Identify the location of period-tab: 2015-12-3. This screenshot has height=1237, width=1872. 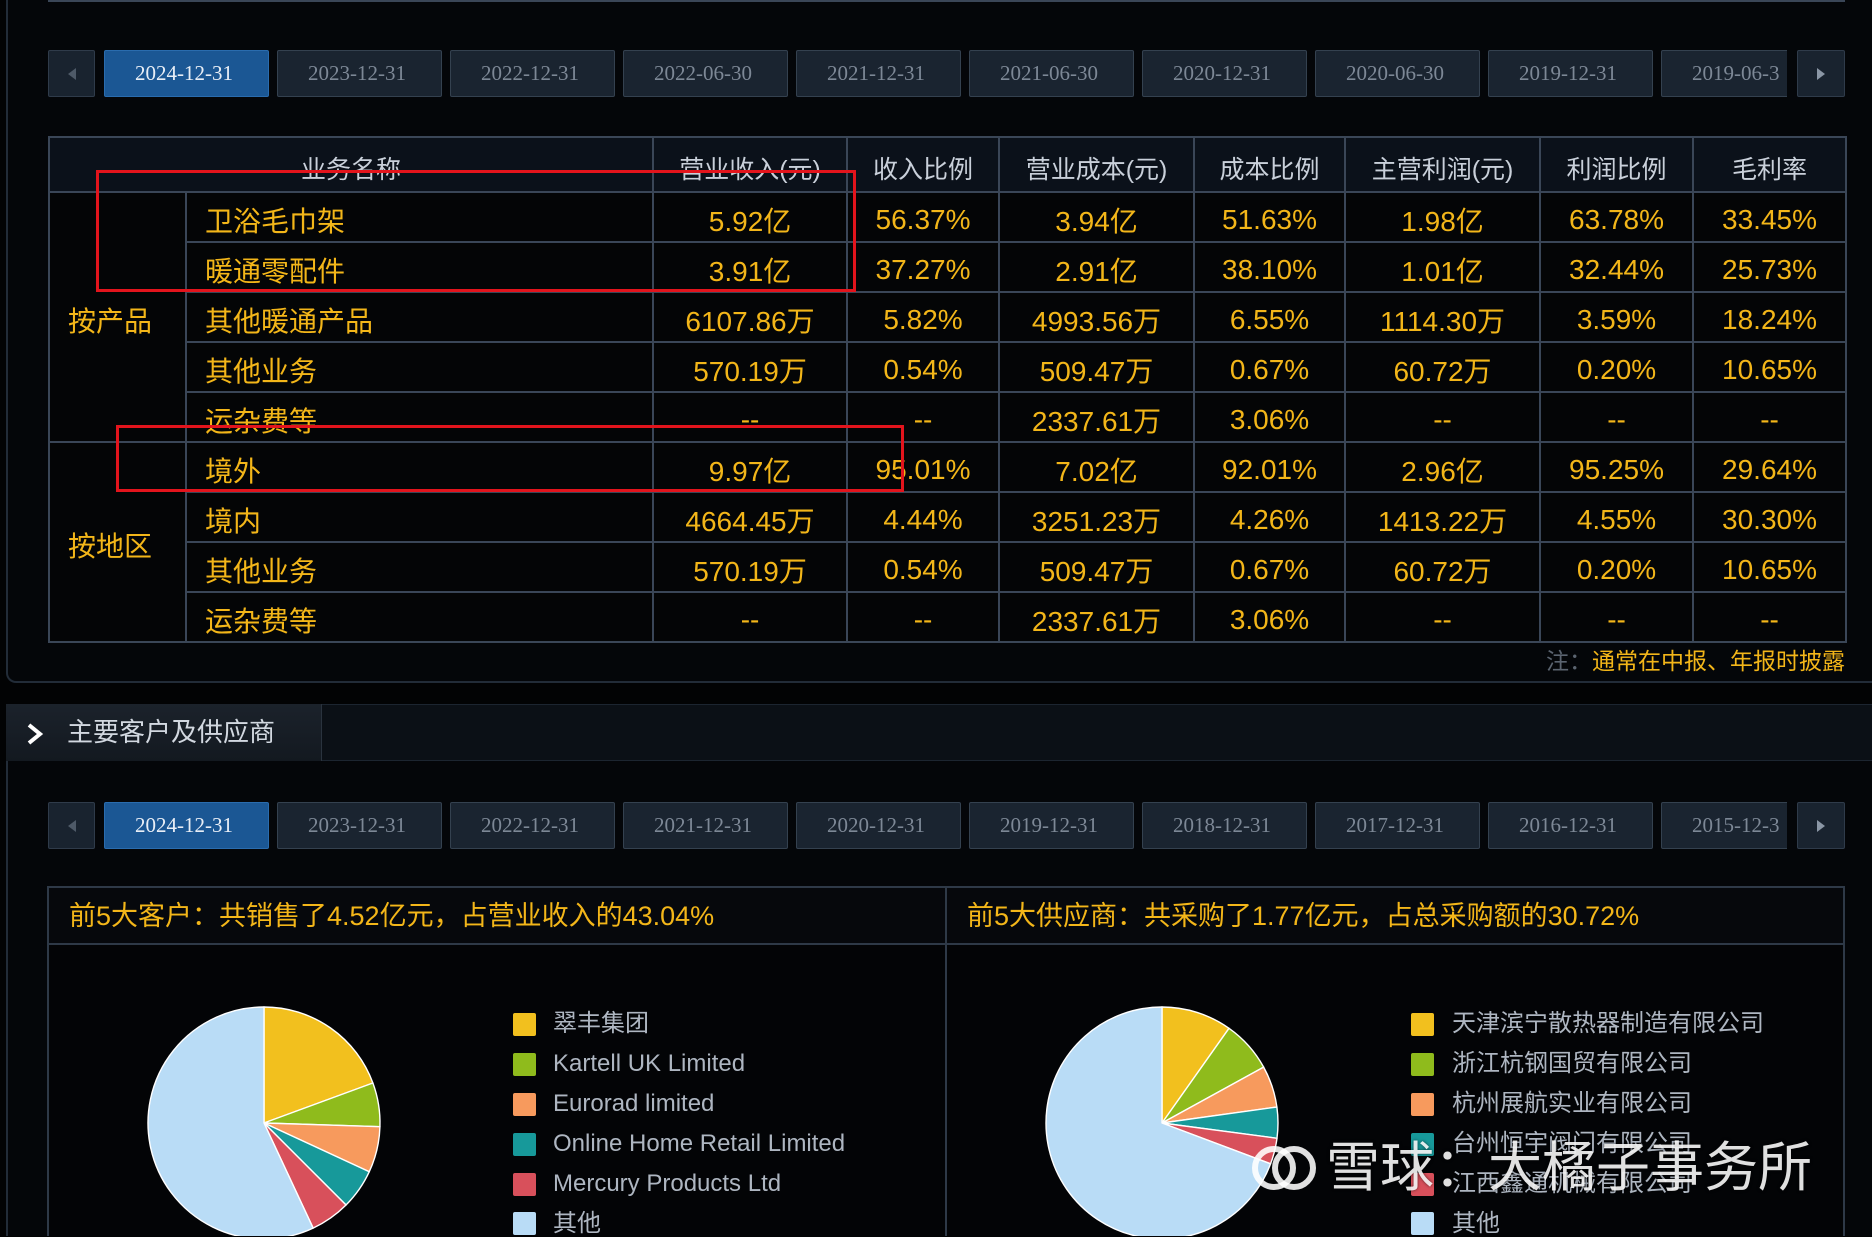
(1724, 825).